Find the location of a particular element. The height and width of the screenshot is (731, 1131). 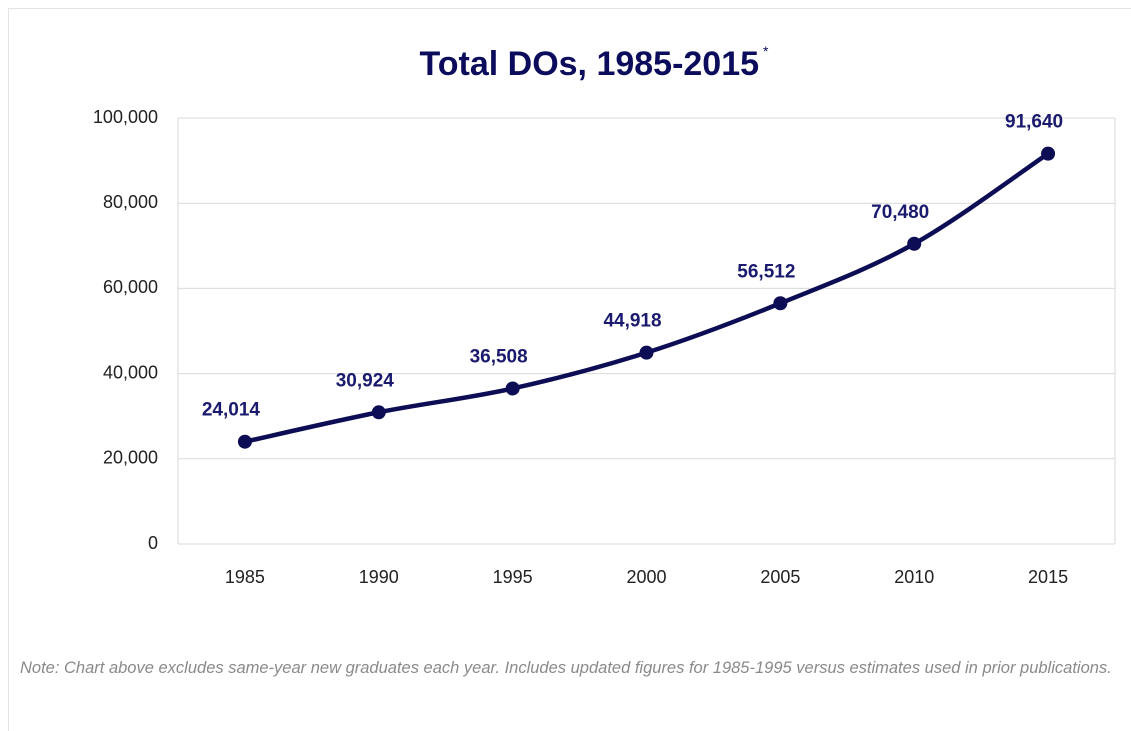

x-tick-label: 1985 is located at coordinates (245, 577).